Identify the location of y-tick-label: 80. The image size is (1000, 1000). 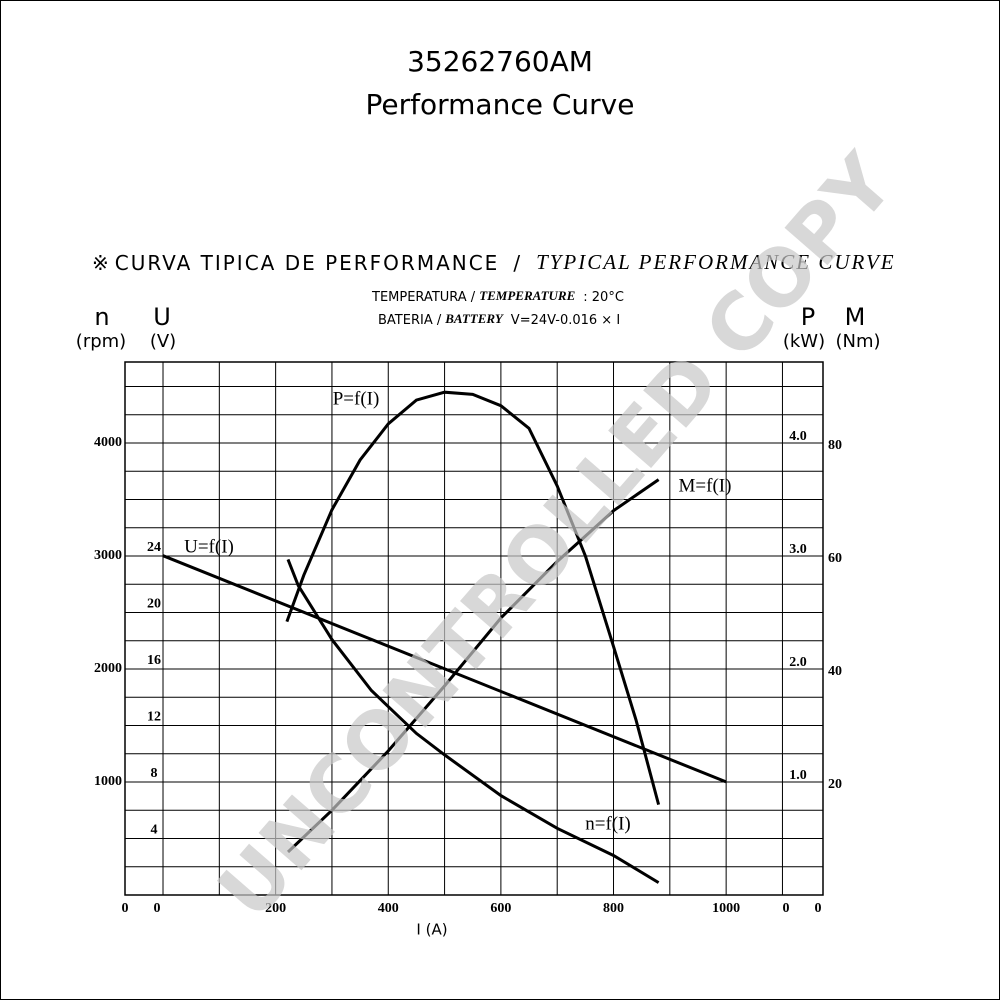
(835, 445).